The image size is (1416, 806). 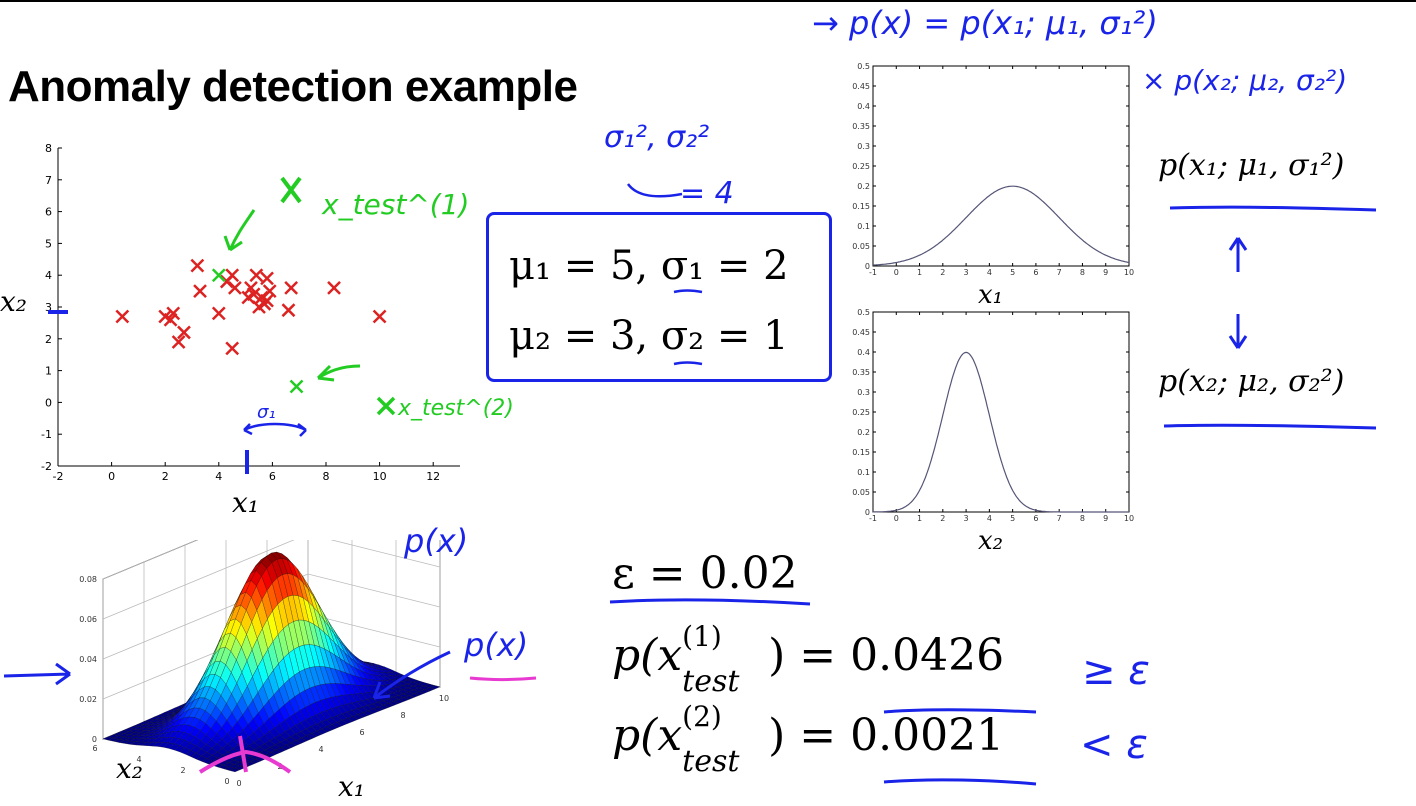 What do you see at coordinates (649, 336) in the screenshot?
I see `param-line-2: μ₂ = 3, σ₂ = 1` at bounding box center [649, 336].